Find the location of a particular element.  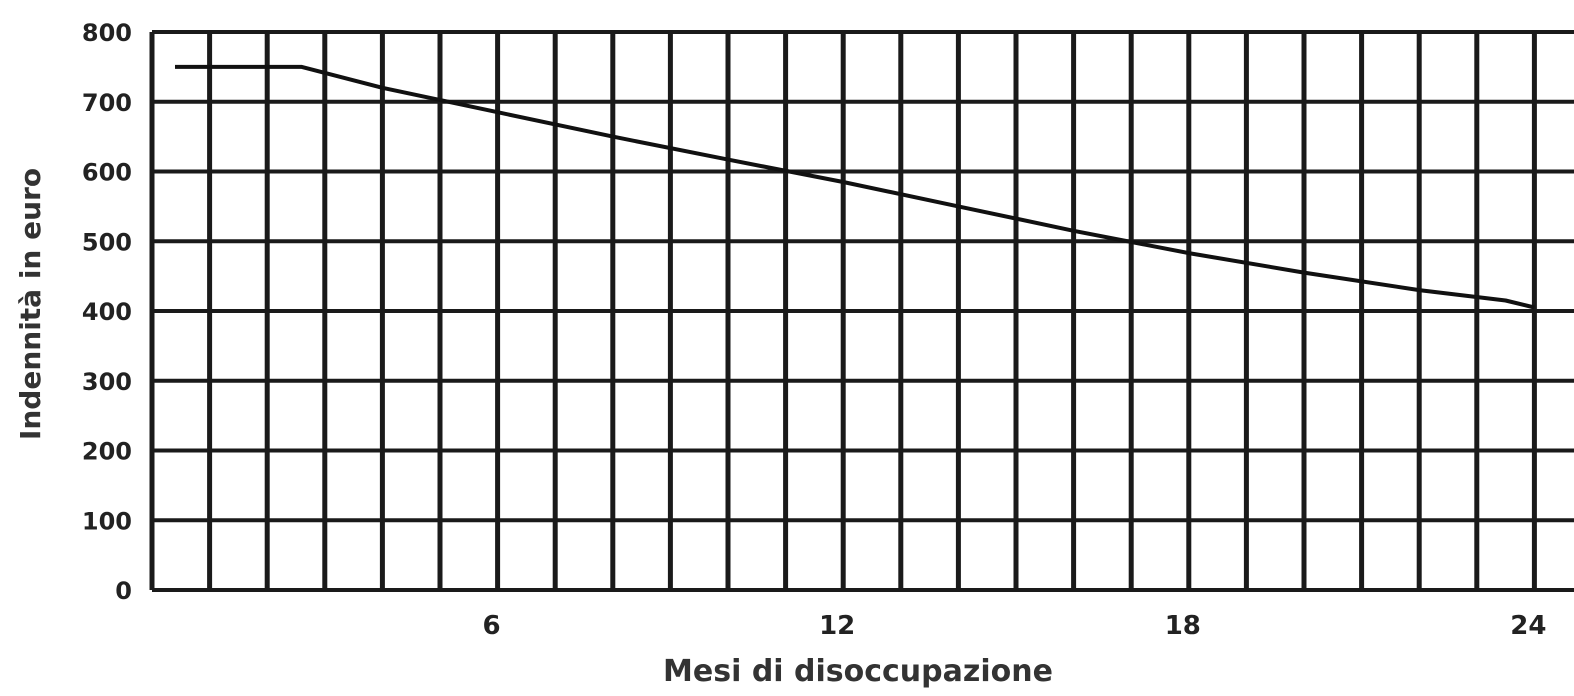

x-axis-ticks: 6 12 18 24 is located at coordinates (1015, 626).